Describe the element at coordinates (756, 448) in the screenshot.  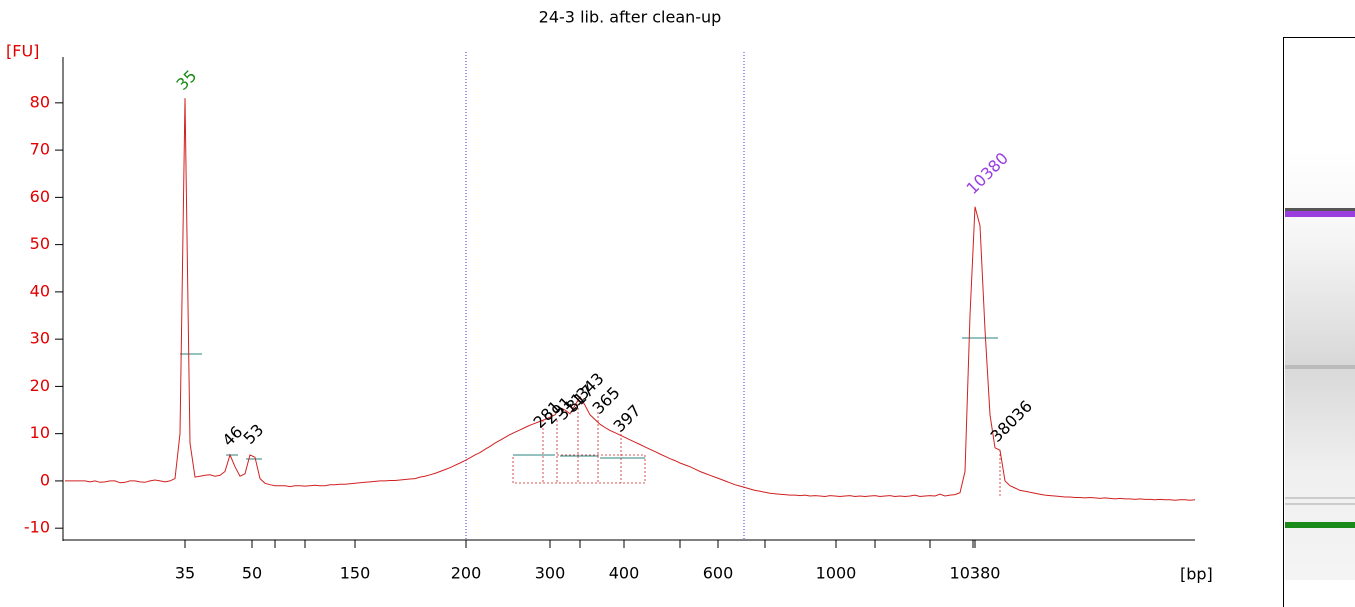
I see `smear-regions` at that location.